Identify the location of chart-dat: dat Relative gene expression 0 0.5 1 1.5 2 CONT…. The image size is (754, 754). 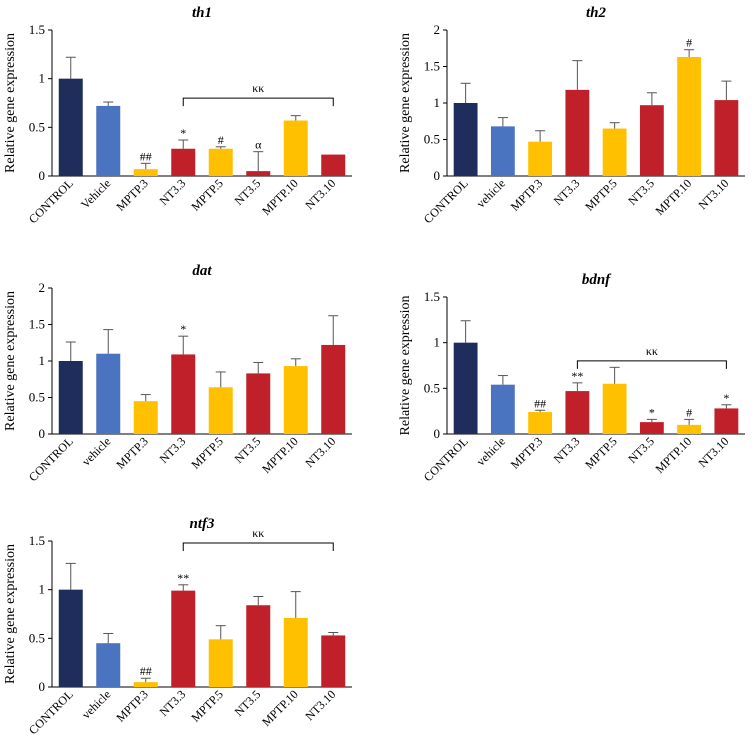
(177, 373).